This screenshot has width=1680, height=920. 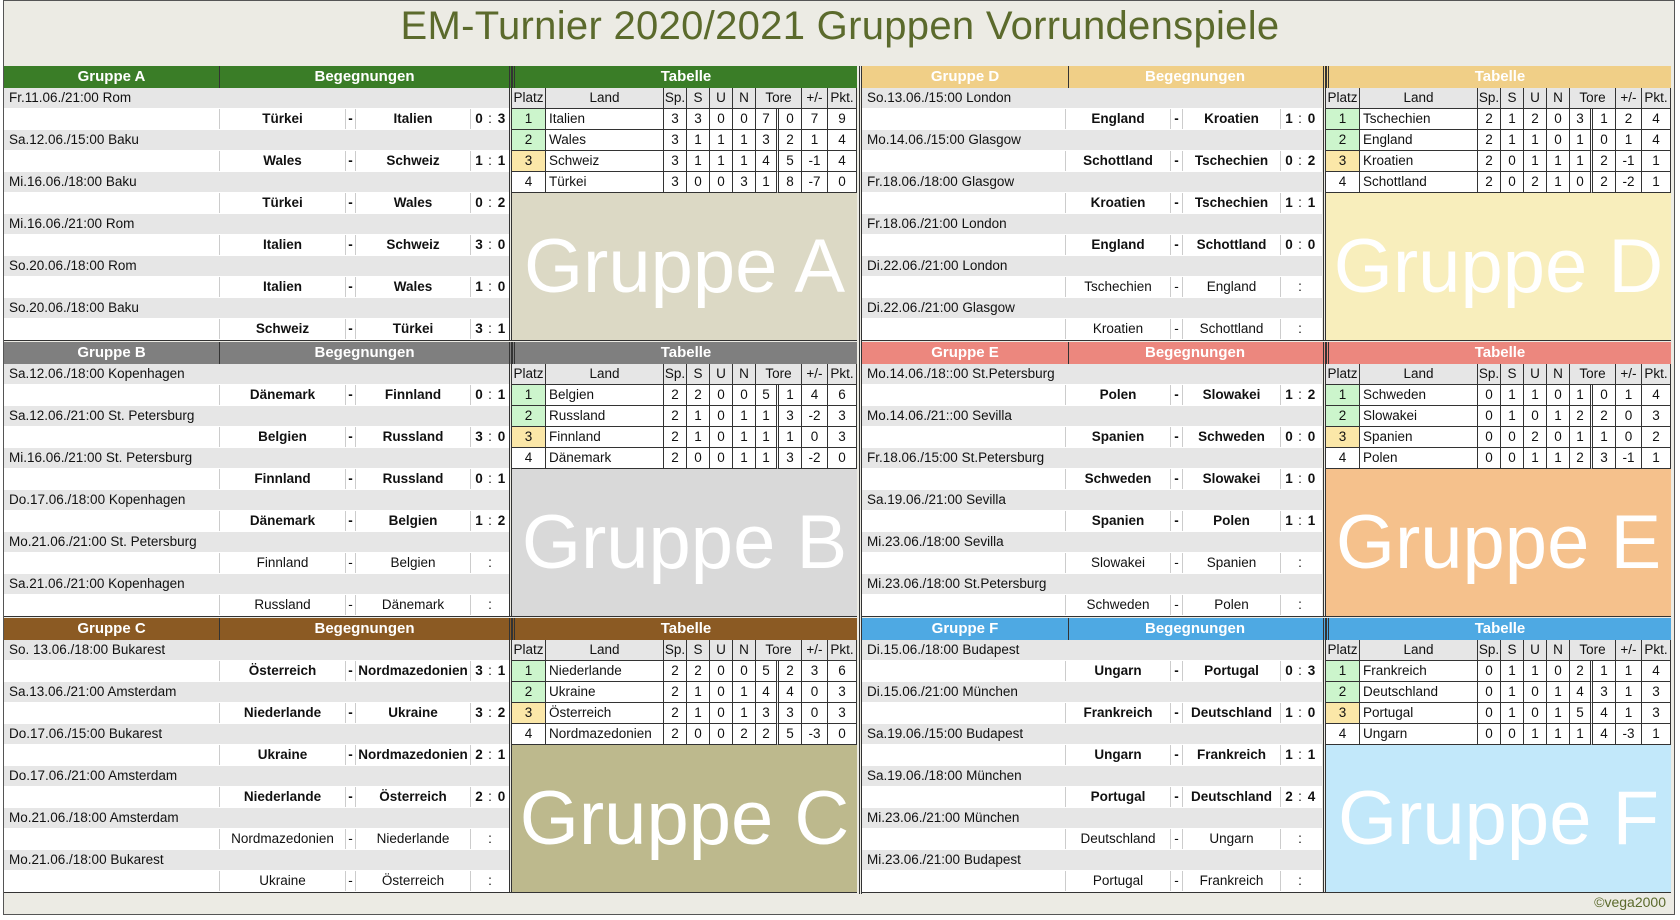 What do you see at coordinates (1092, 182) in the screenshot?
I see `match-date: Fr.18.06./18:00 Glasgow` at bounding box center [1092, 182].